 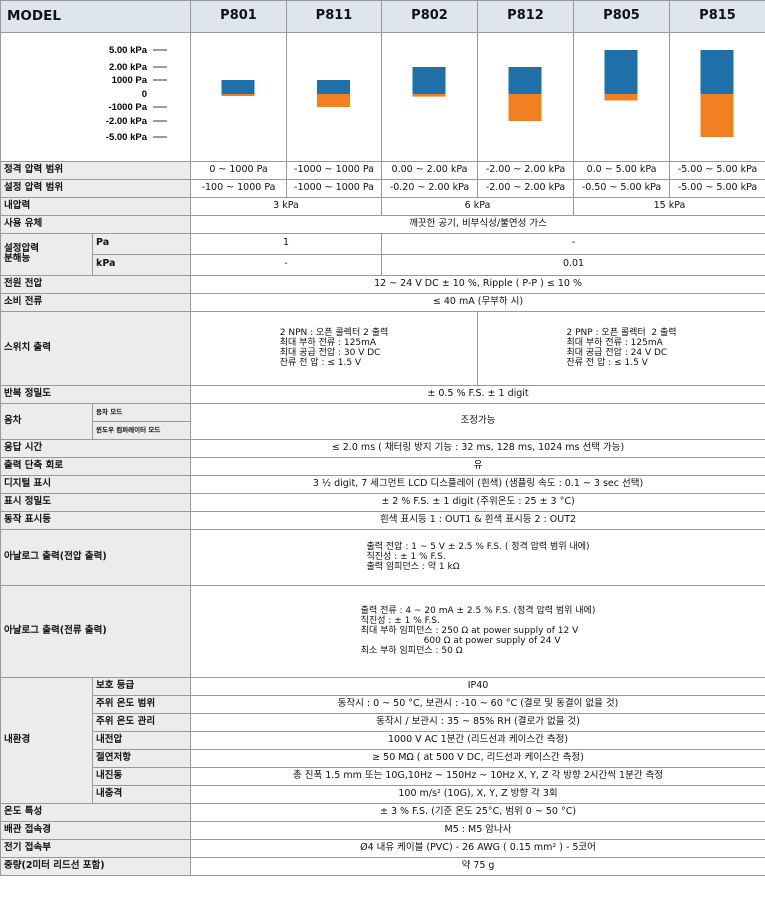 I want to click on cell-value: ≥ 50 MΩ ( at 500 V DC, 리드선과 케이스간 측정), so click(x=477, y=758).